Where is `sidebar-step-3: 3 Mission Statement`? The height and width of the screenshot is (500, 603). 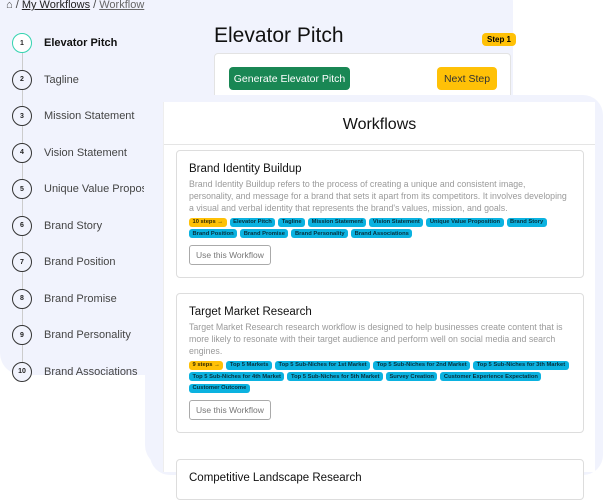 sidebar-step-3: 3 Mission Statement is located at coordinates (78, 126).